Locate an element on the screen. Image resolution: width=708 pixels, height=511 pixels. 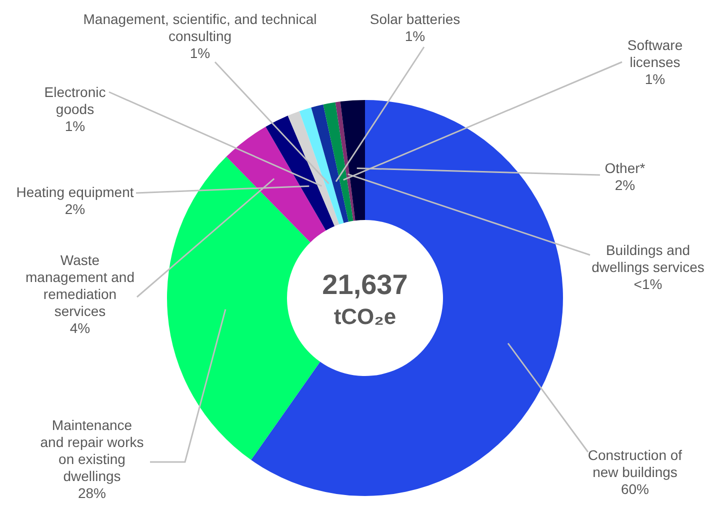
slice-label: Software licenses is located at coordinates (655, 53).